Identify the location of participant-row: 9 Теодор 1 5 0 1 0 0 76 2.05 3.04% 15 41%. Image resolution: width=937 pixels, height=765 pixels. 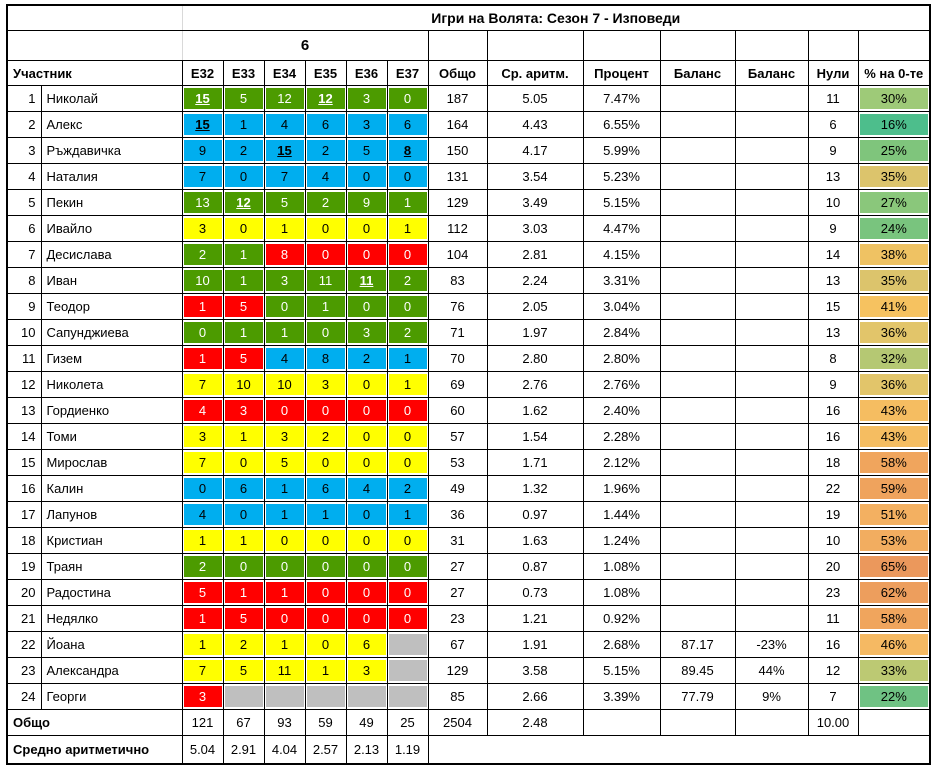
(468, 306).